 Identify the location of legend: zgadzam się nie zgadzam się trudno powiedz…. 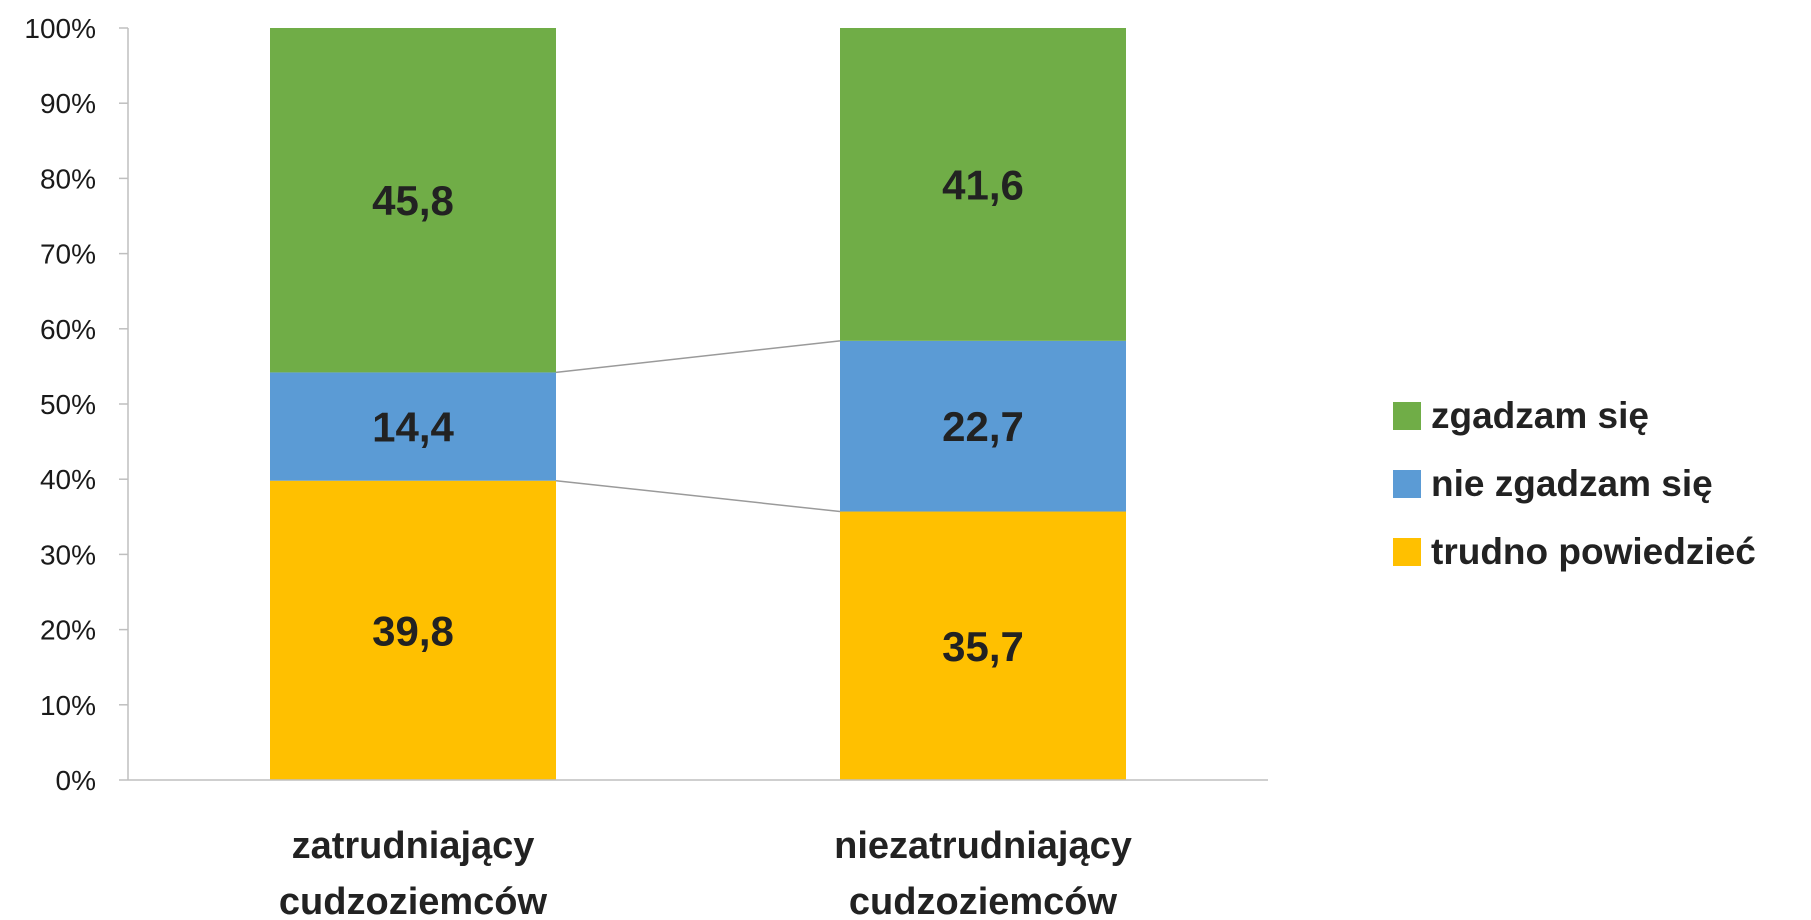
(1574, 483).